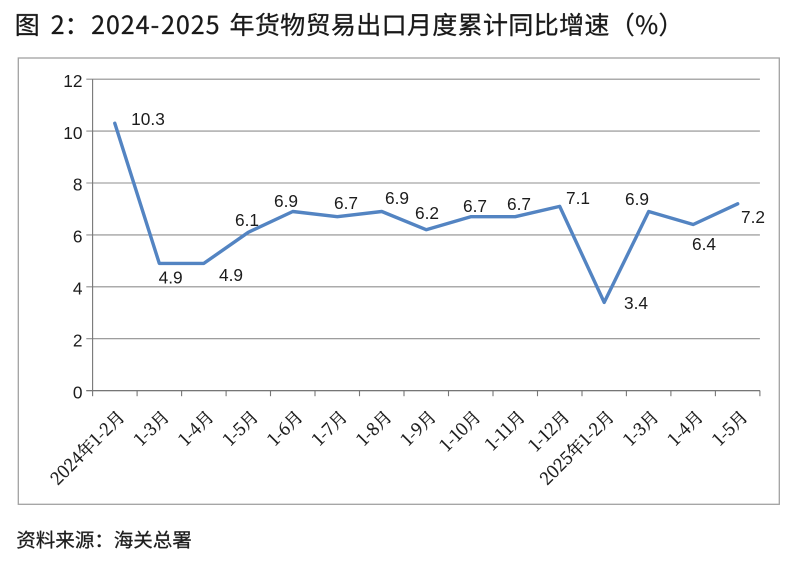 Image resolution: width=800 pixels, height=562 pixels. Describe the element at coordinates (78, 237) in the screenshot. I see `svg-text: 6` at that location.